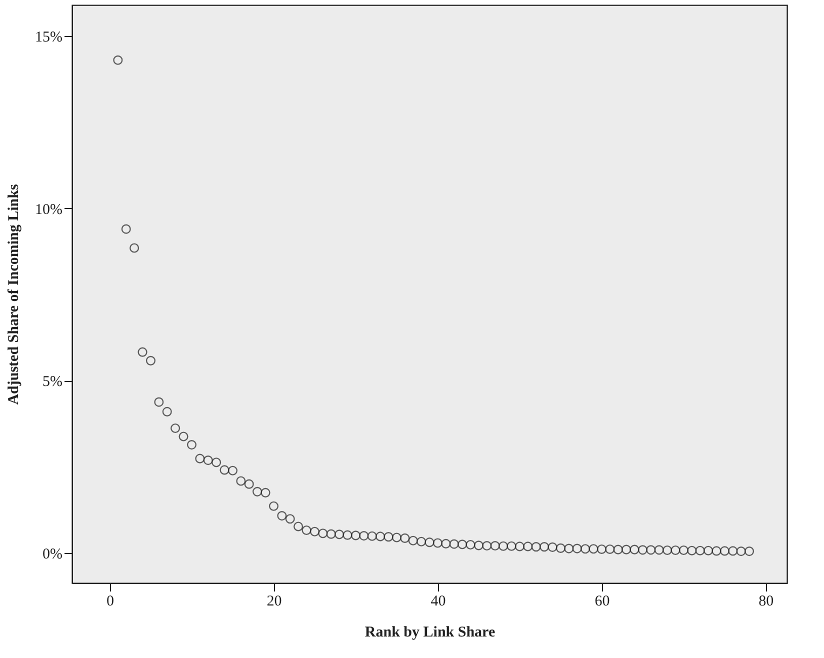  Describe the element at coordinates (438, 602) in the screenshot. I see `x-tick-label: 40` at that location.